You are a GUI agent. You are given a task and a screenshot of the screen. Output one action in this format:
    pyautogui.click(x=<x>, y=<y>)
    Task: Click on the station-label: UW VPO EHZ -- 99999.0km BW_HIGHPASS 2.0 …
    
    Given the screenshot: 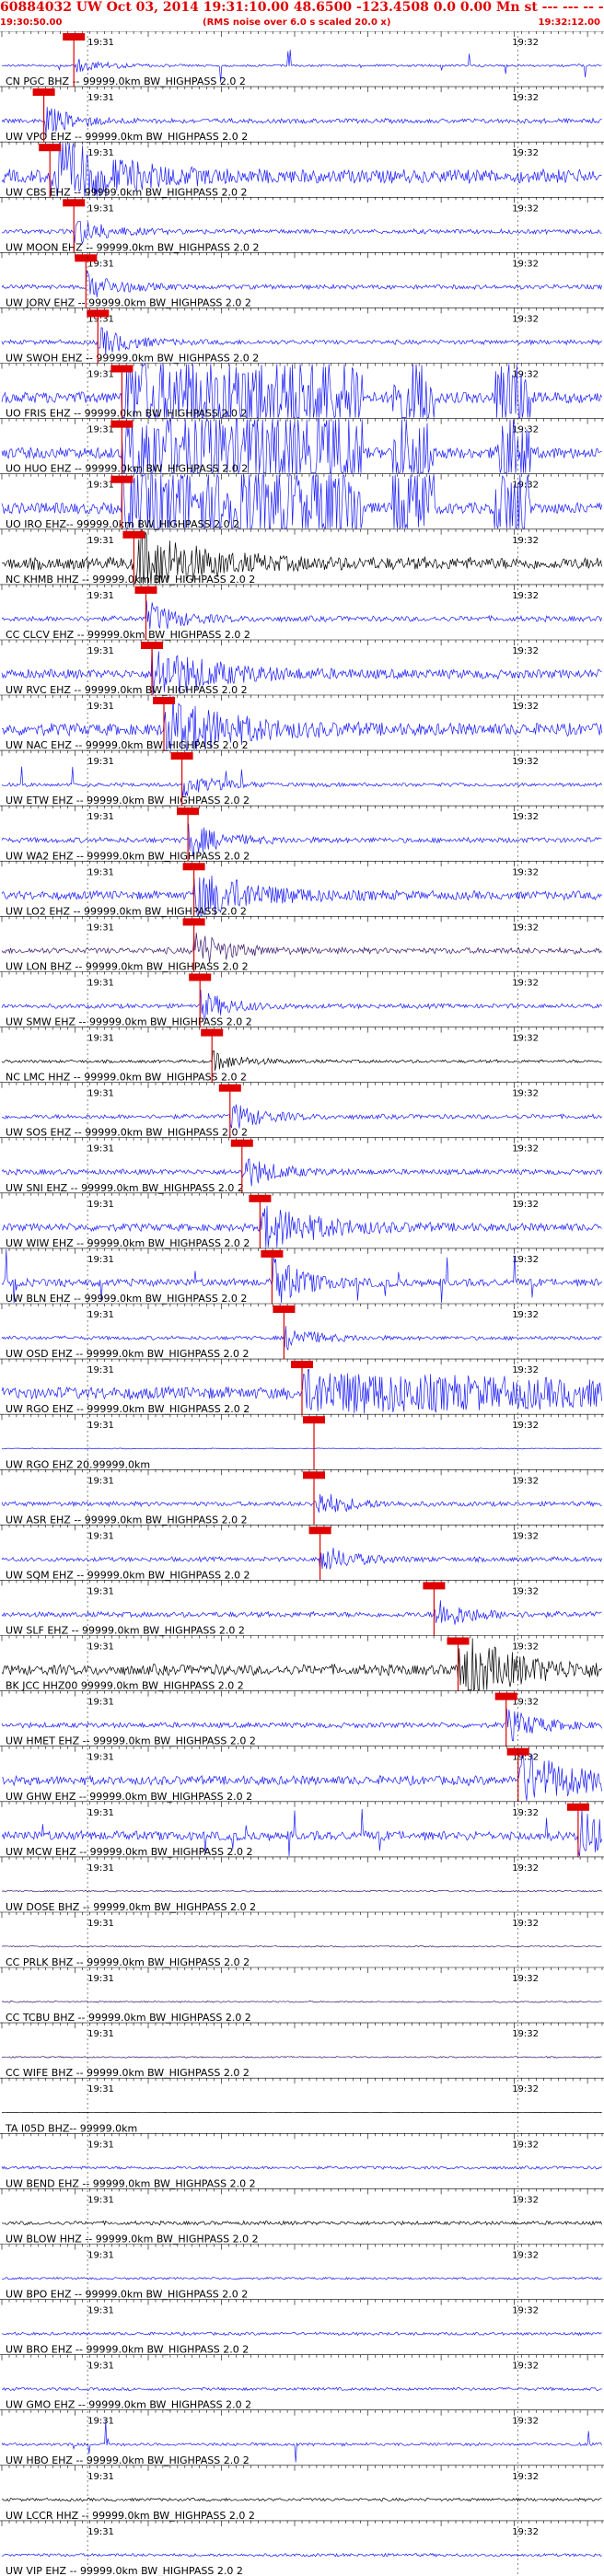 What is the action you would take?
    pyautogui.click(x=127, y=137)
    